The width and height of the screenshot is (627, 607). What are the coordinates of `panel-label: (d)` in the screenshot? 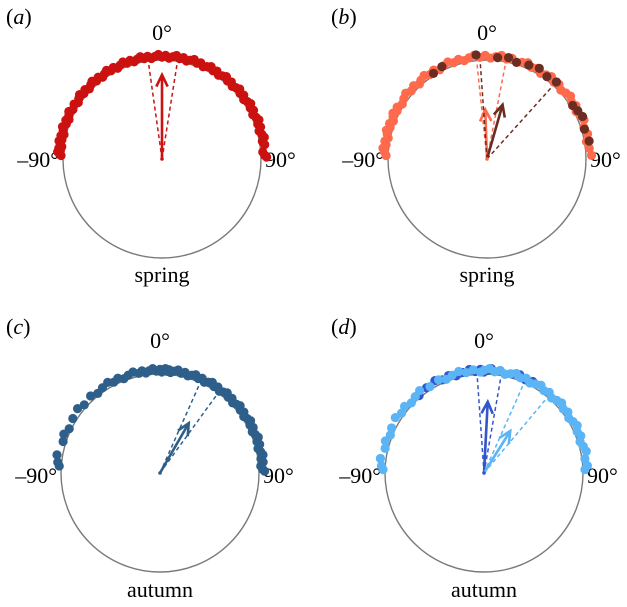 It's located at (344, 326).